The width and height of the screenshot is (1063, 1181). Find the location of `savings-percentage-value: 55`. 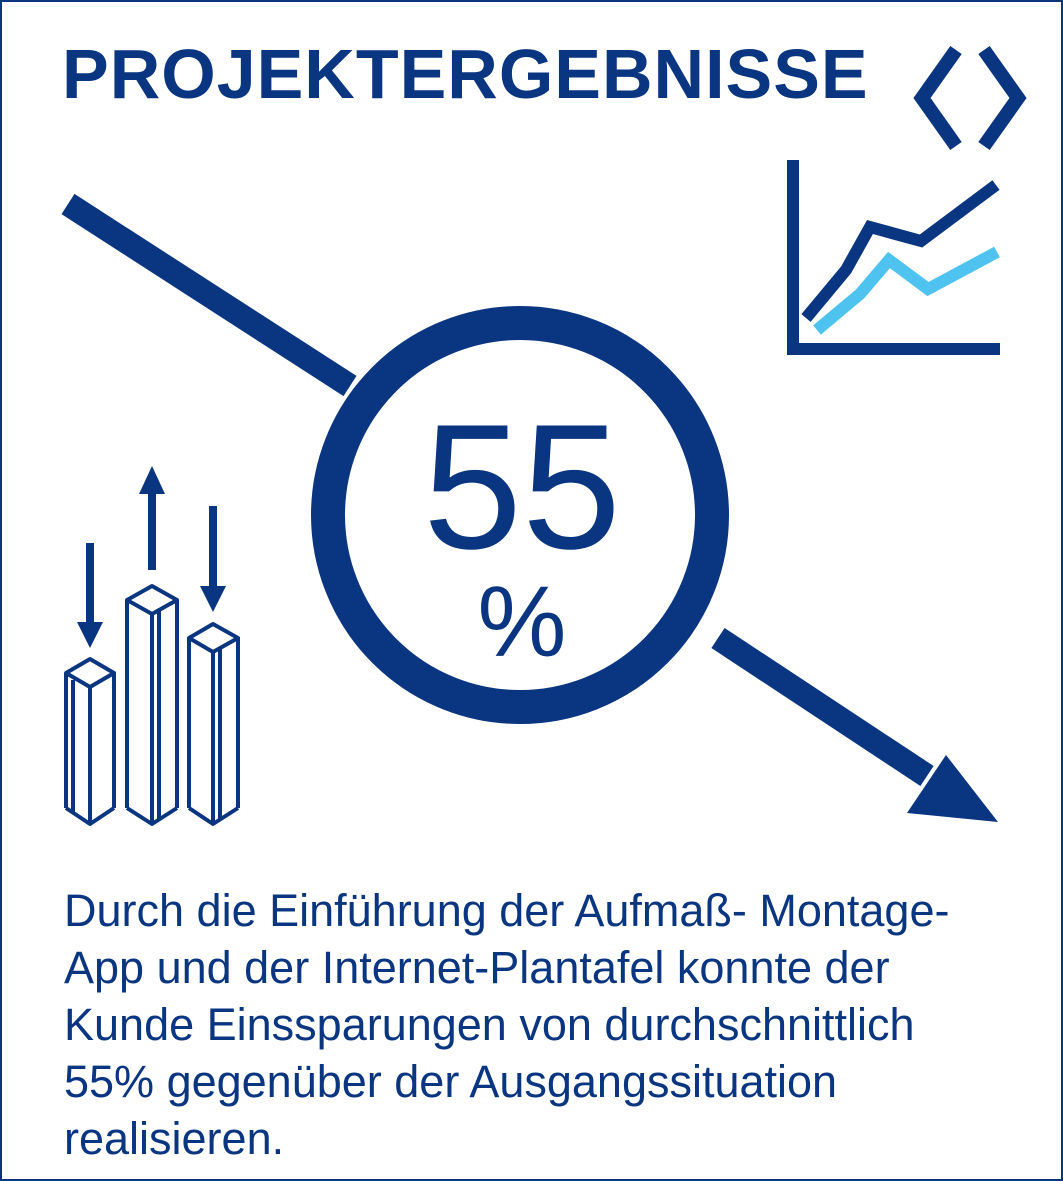

savings-percentage-value: 55 is located at coordinates (522, 486).